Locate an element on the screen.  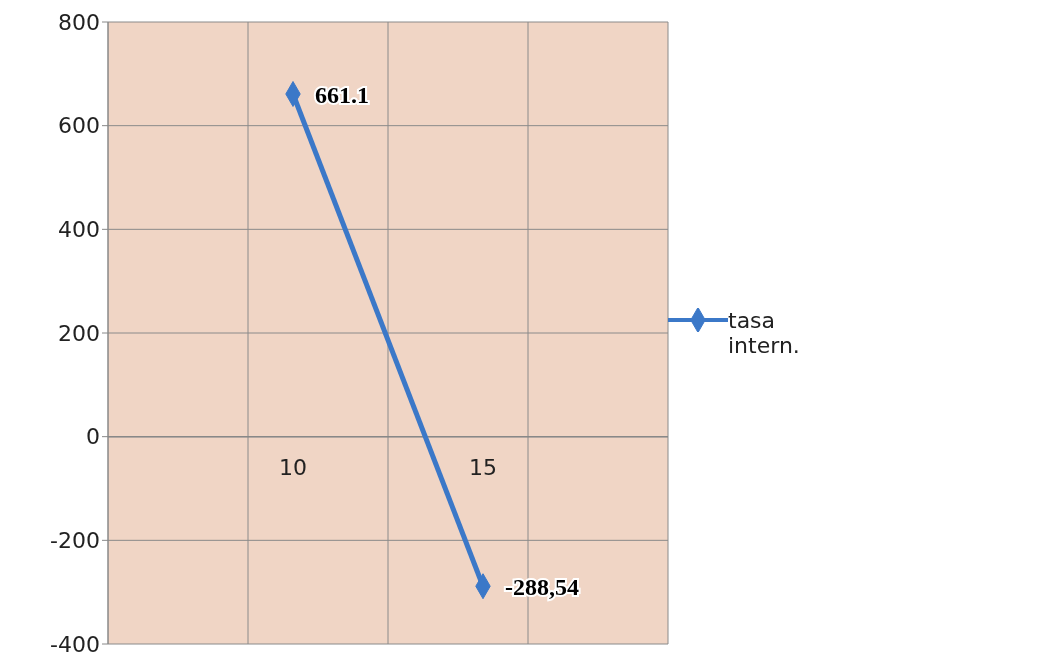
x-tick-label: 10 is located at coordinates (293, 467).